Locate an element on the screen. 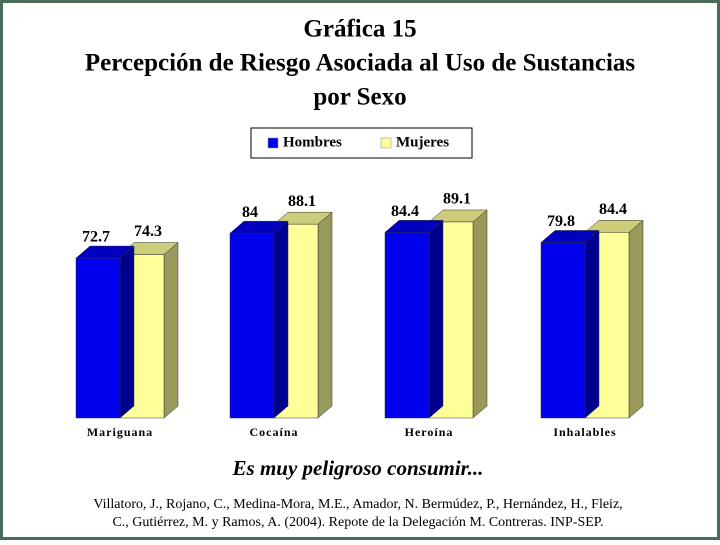  data-label: 89.1 is located at coordinates (457, 199).